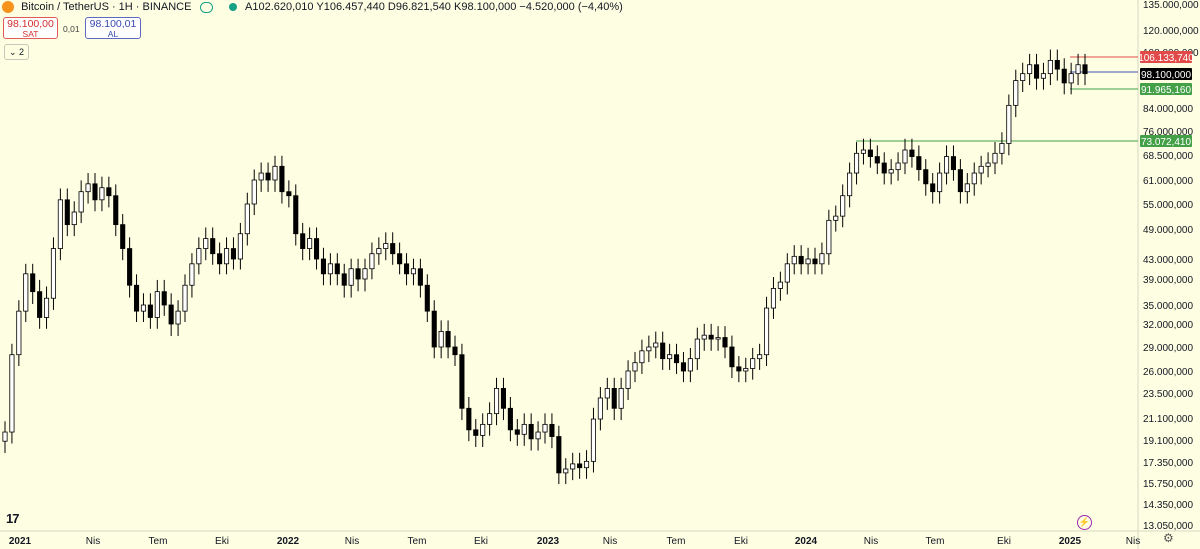 This screenshot has height=549, width=1200. What do you see at coordinates (288, 541) in the screenshot?
I see `time-tick-label: 2022` at bounding box center [288, 541].